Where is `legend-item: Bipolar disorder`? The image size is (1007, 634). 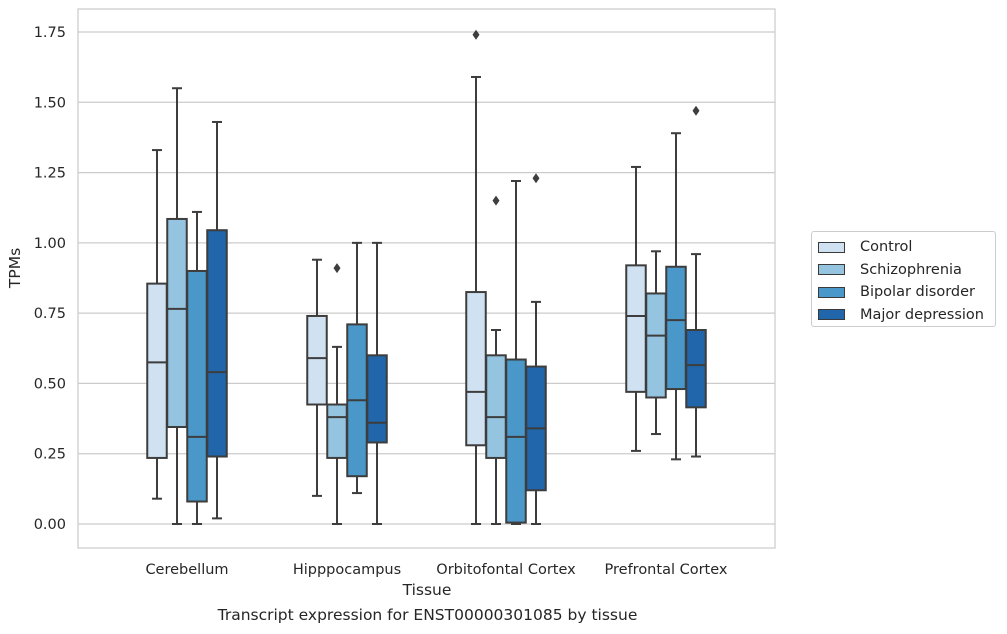 legend-item: Bipolar disorder is located at coordinates (906, 292).